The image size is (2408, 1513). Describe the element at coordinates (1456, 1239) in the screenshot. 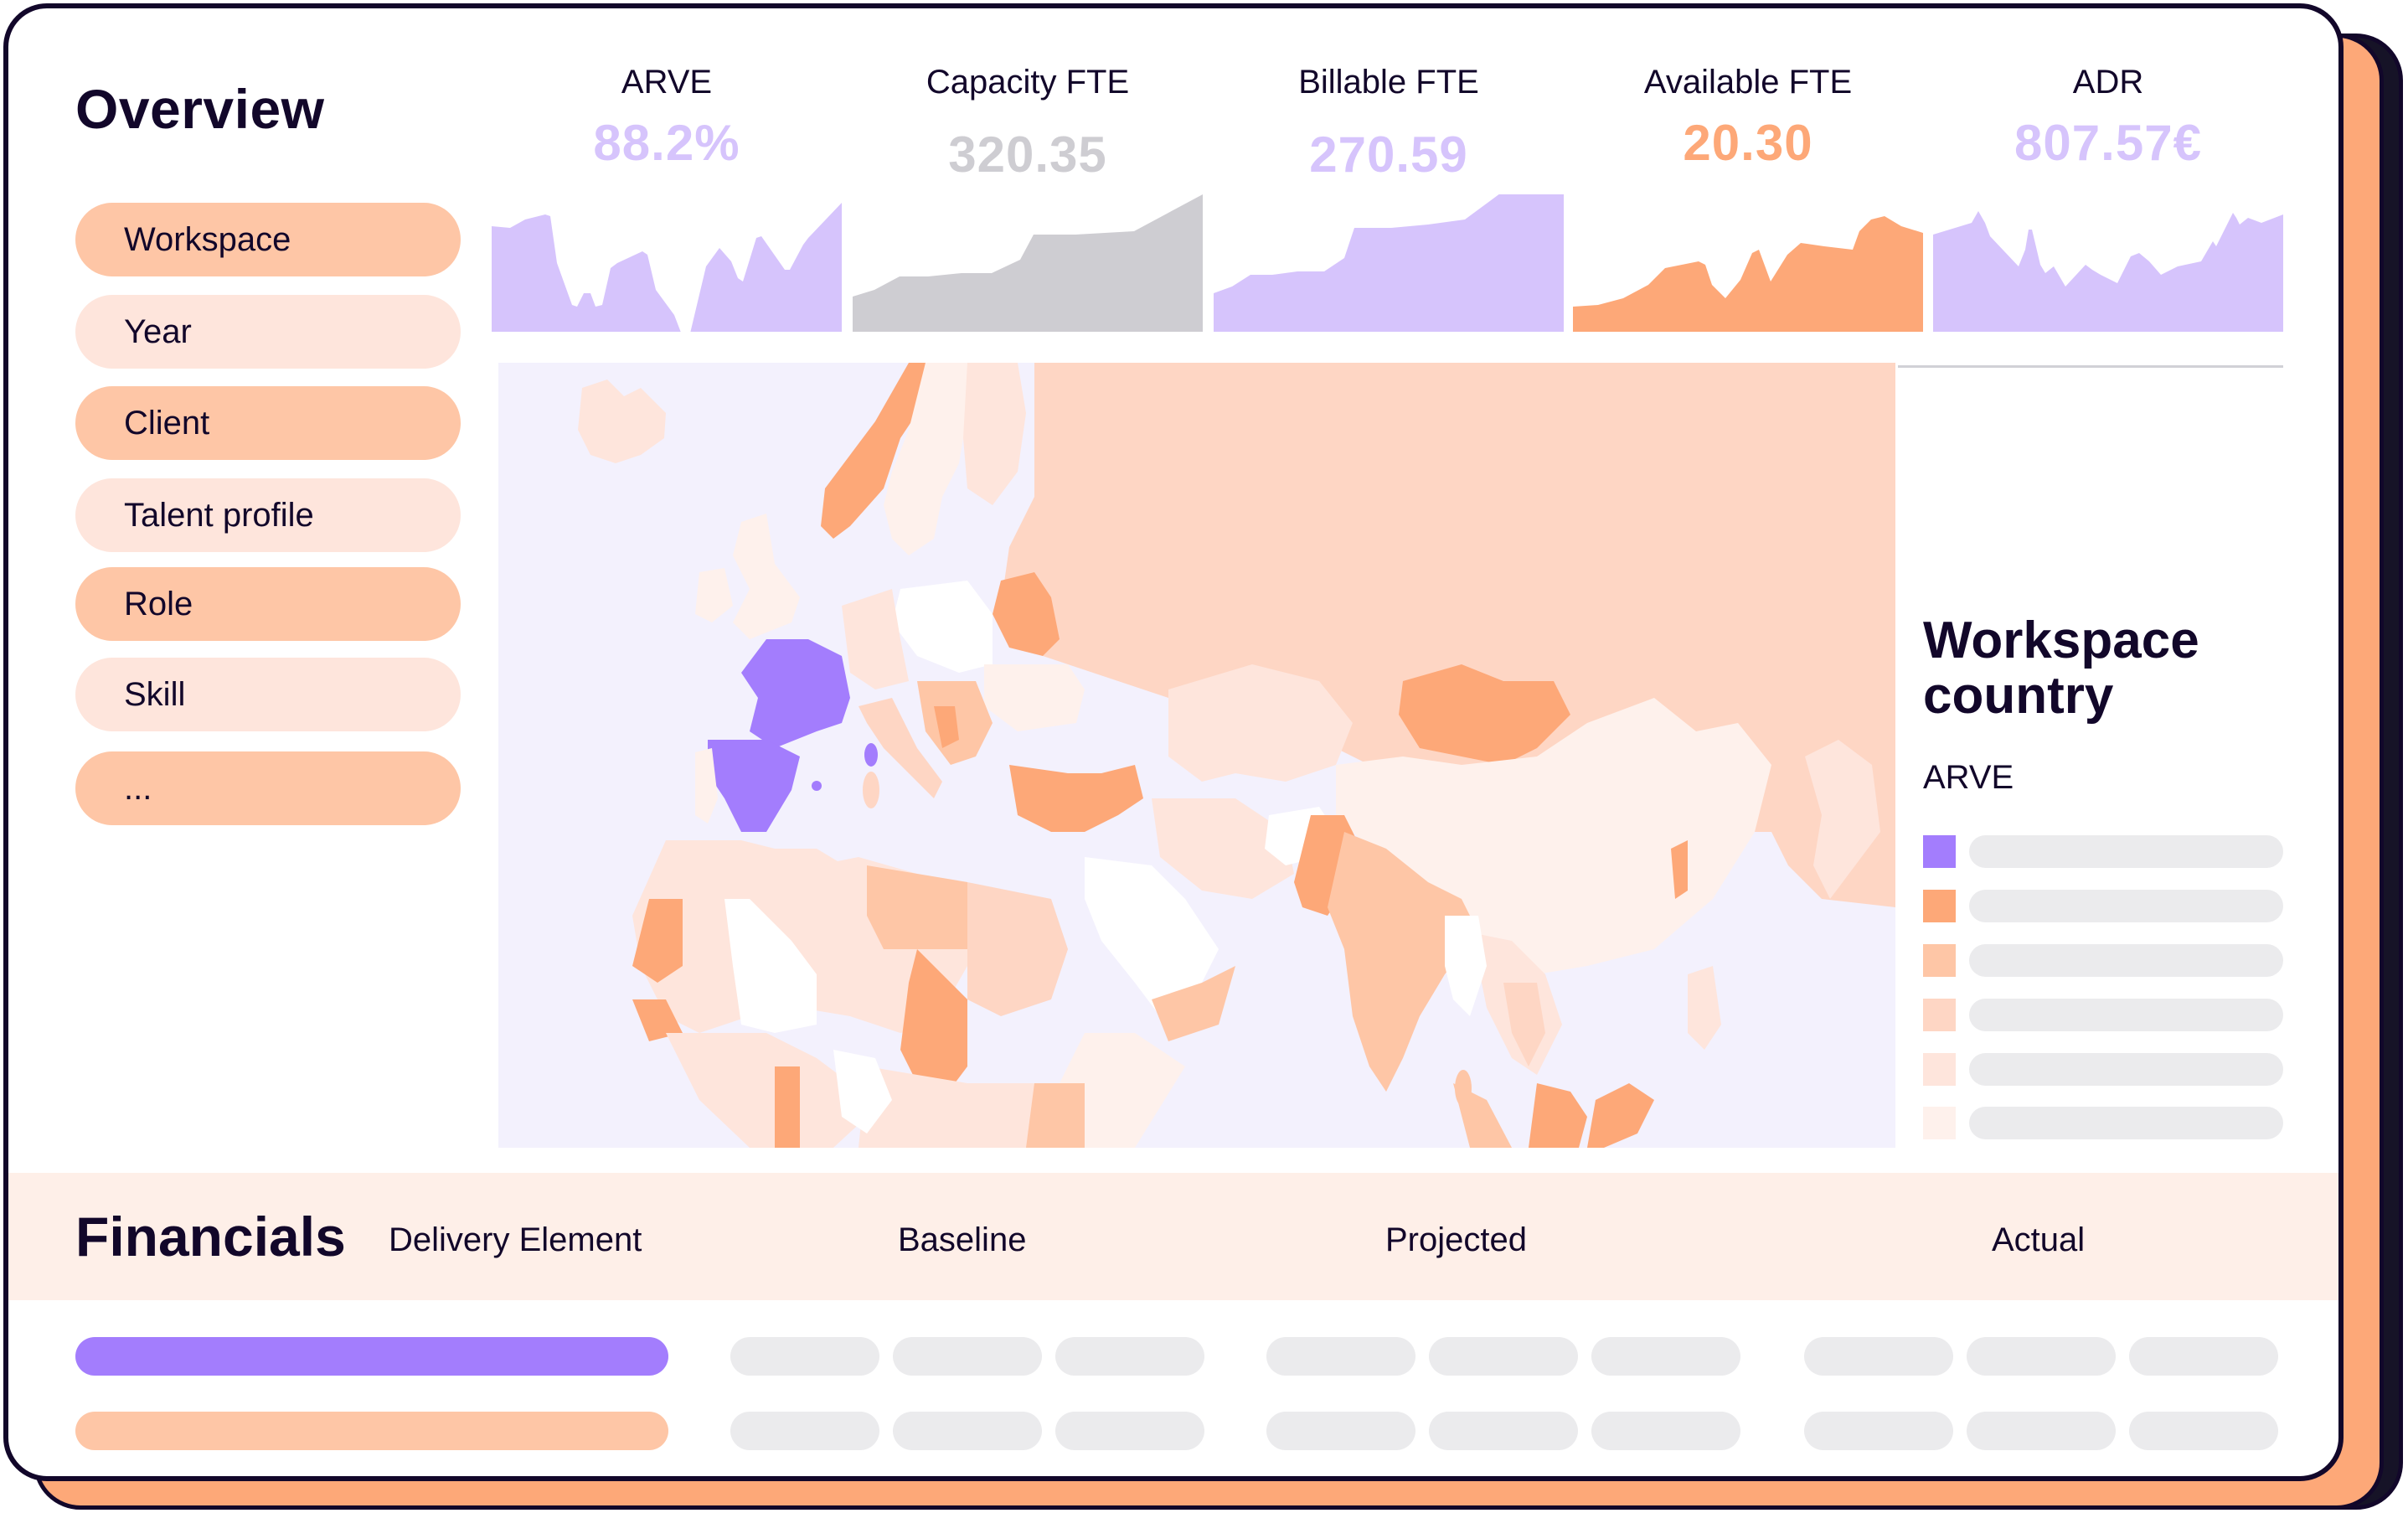

I see `column-header-projected: Projected` at that location.